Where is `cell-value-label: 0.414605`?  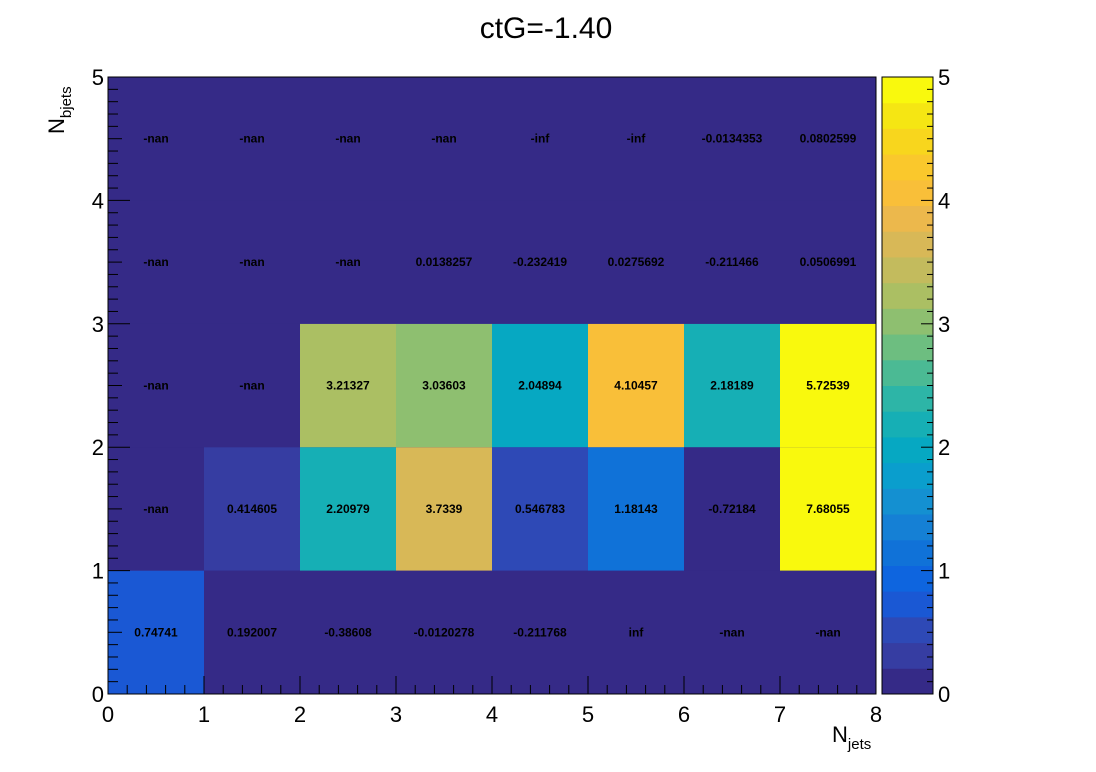
cell-value-label: 0.414605 is located at coordinates (252, 509).